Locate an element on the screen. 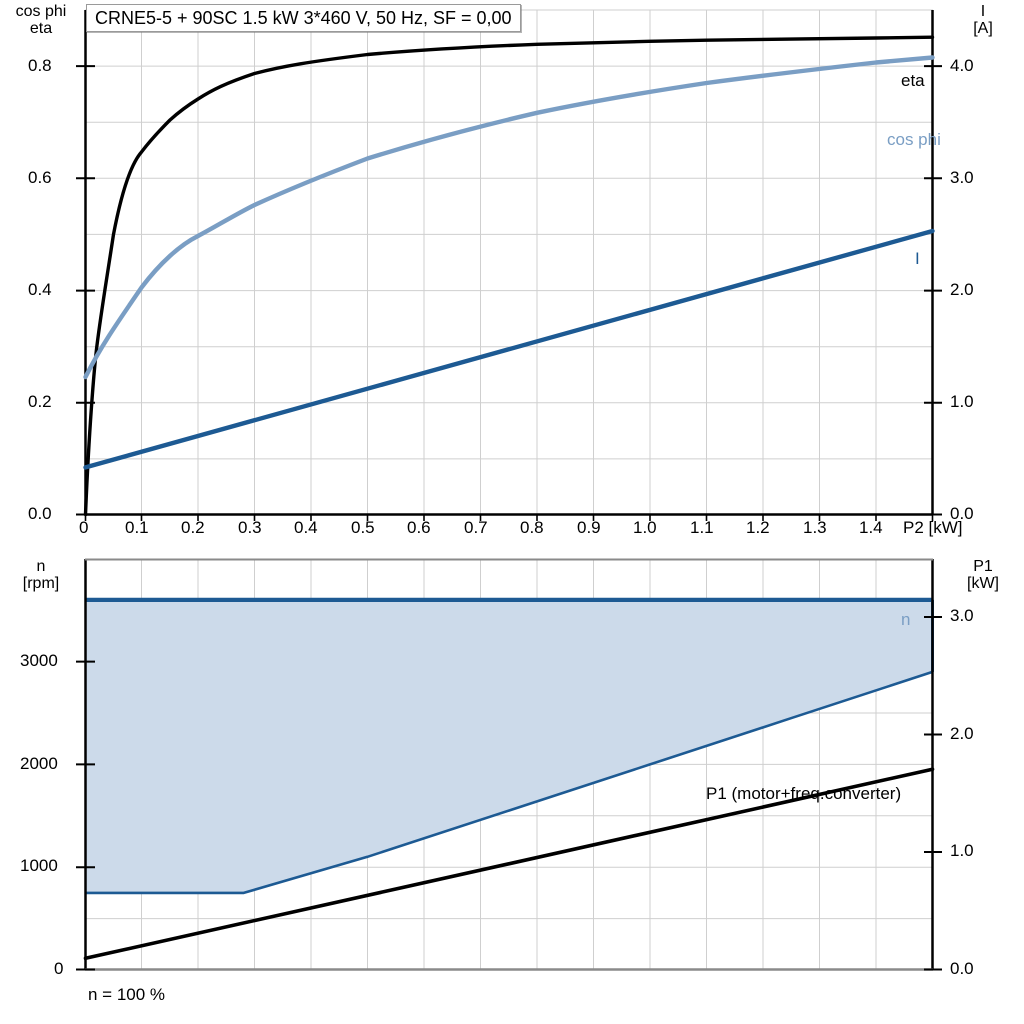 This screenshot has height=1024, width=1024. top-right-axis-title: I [A] is located at coordinates (983, 20).